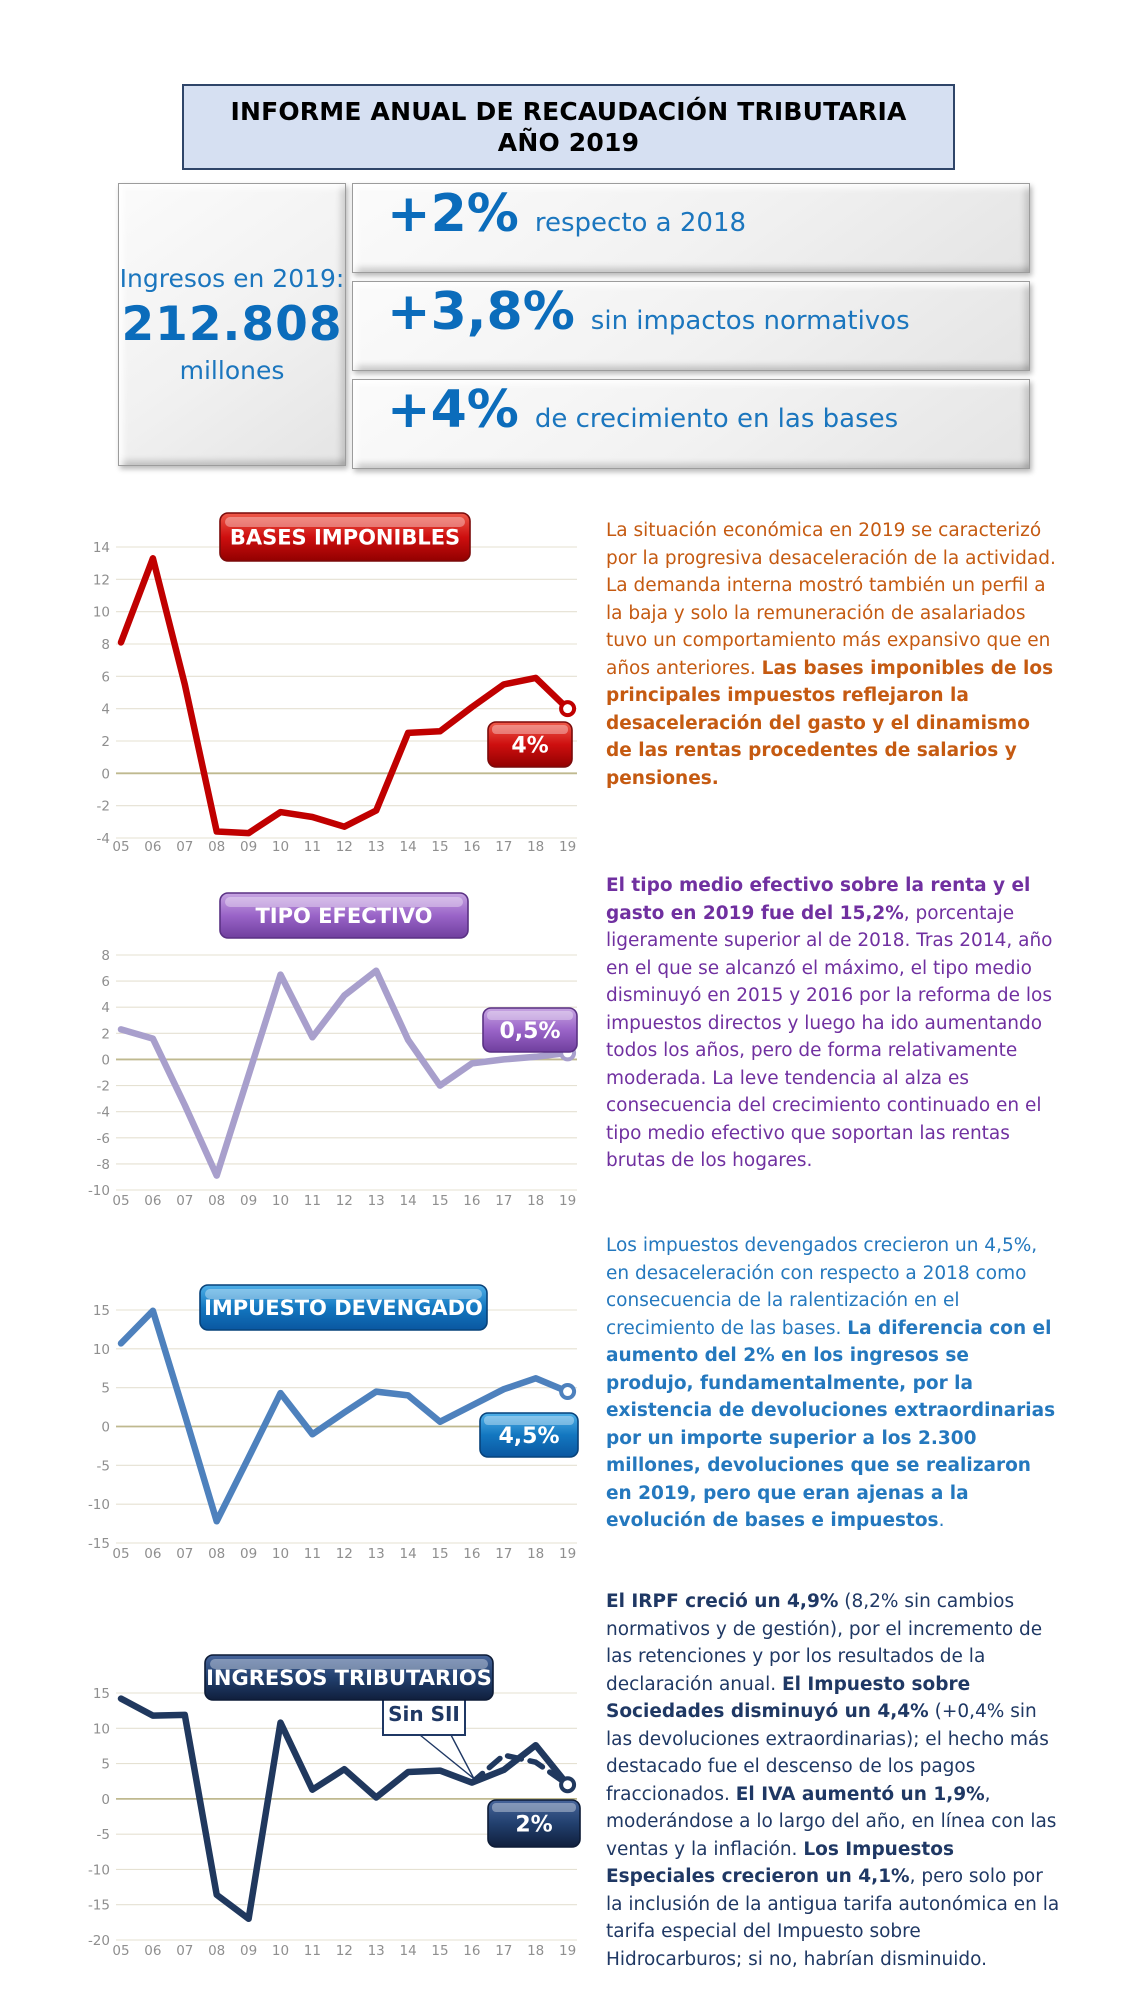 The image size is (1140, 2014). Describe the element at coordinates (248, 847) in the screenshot. I see `x-tick-label: 09` at that location.